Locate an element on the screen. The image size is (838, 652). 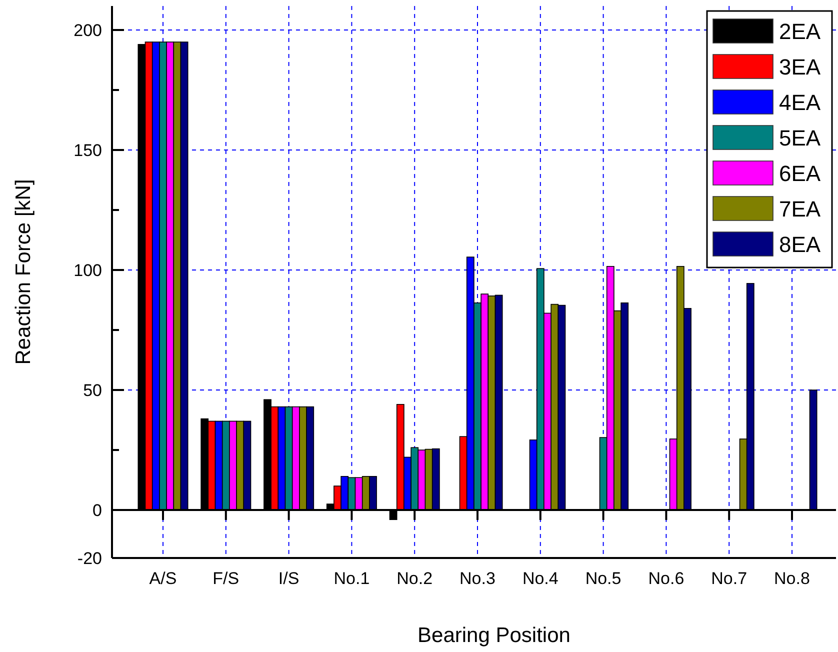
y-tick-label: 100 is located at coordinates (88, 270).